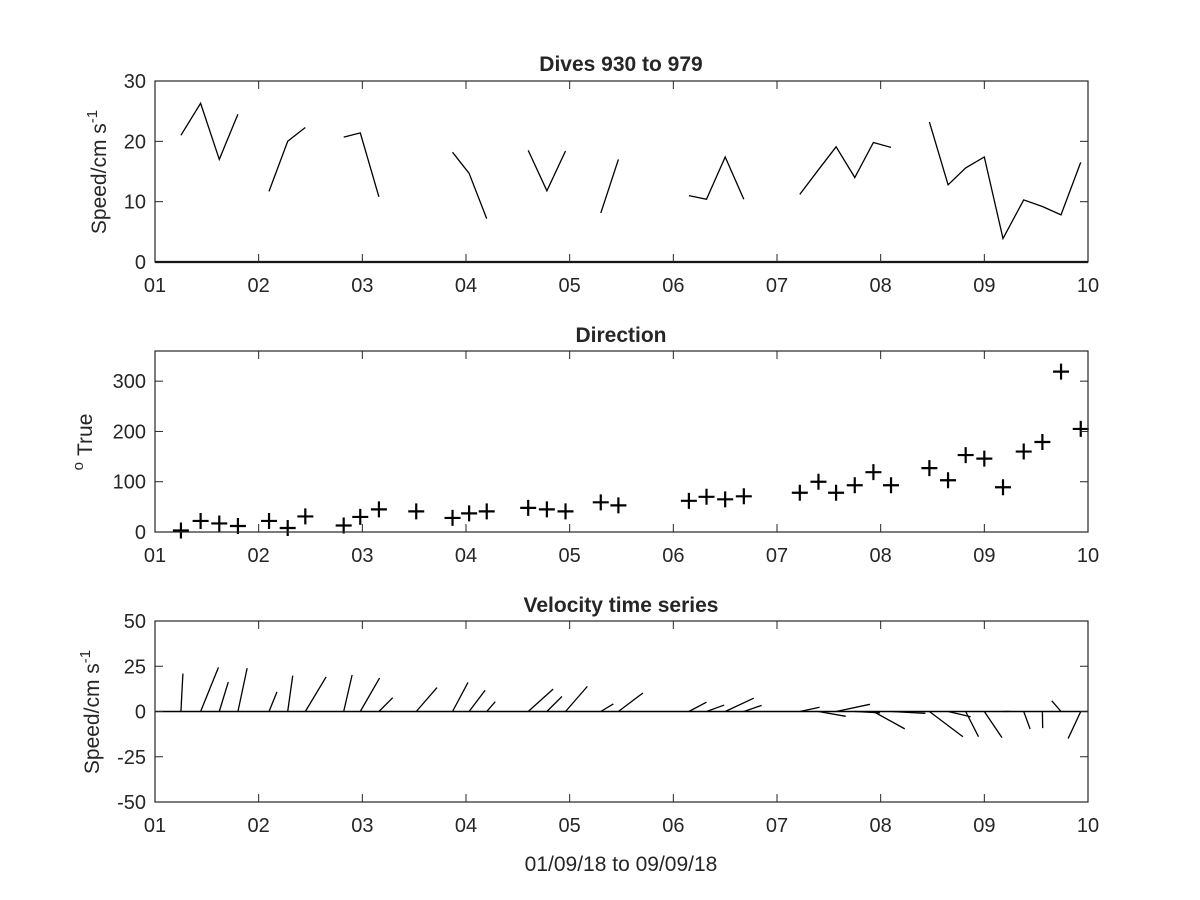  What do you see at coordinates (131, 758) in the screenshot?
I see `y-tick-label: -25` at bounding box center [131, 758].